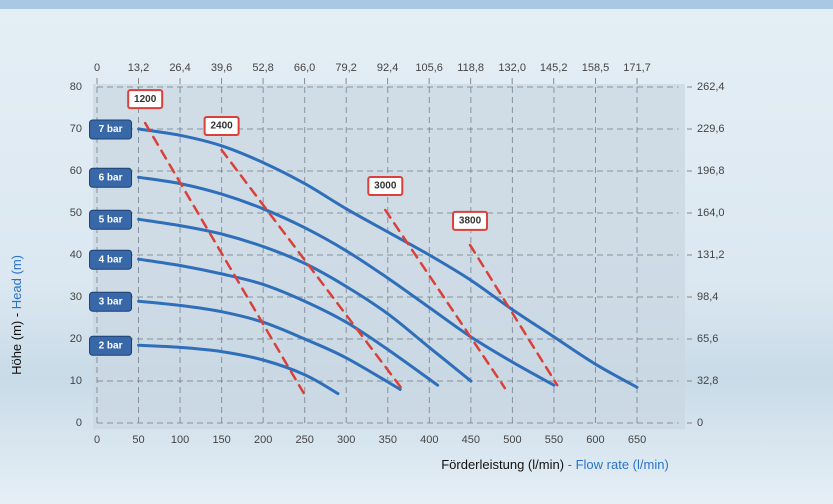 Image resolution: width=833 pixels, height=504 pixels. What do you see at coordinates (637, 68) in the screenshot?
I see `x2-tick-label: 171,7` at bounding box center [637, 68].